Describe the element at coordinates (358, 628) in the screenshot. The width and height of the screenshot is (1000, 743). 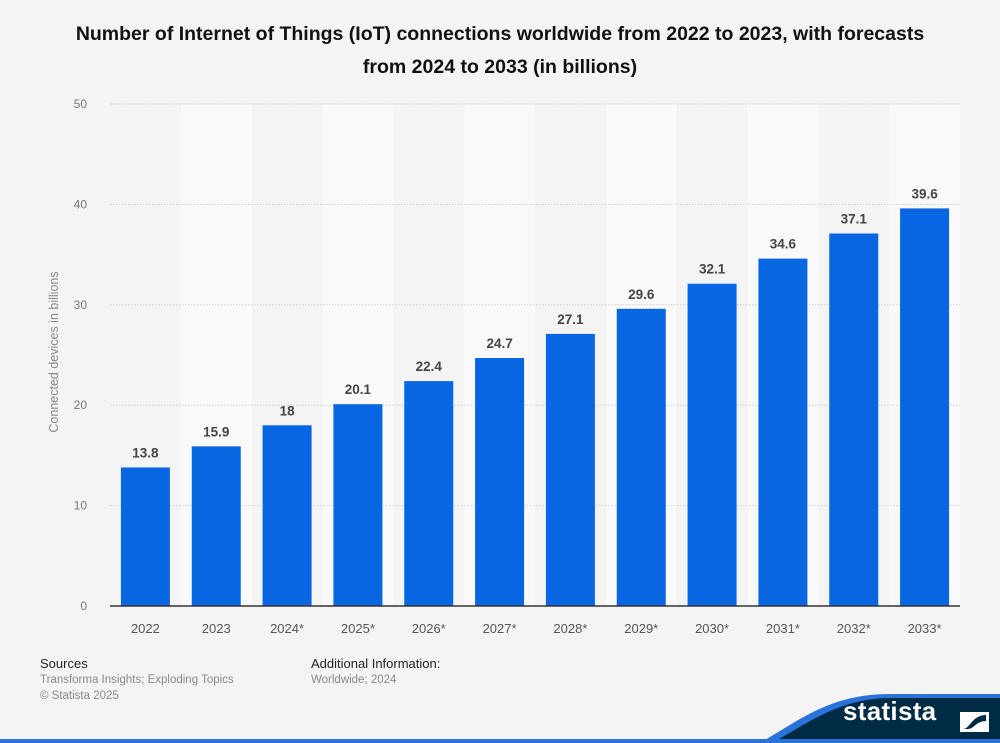
I see `x-tick-label: 2025*` at that location.